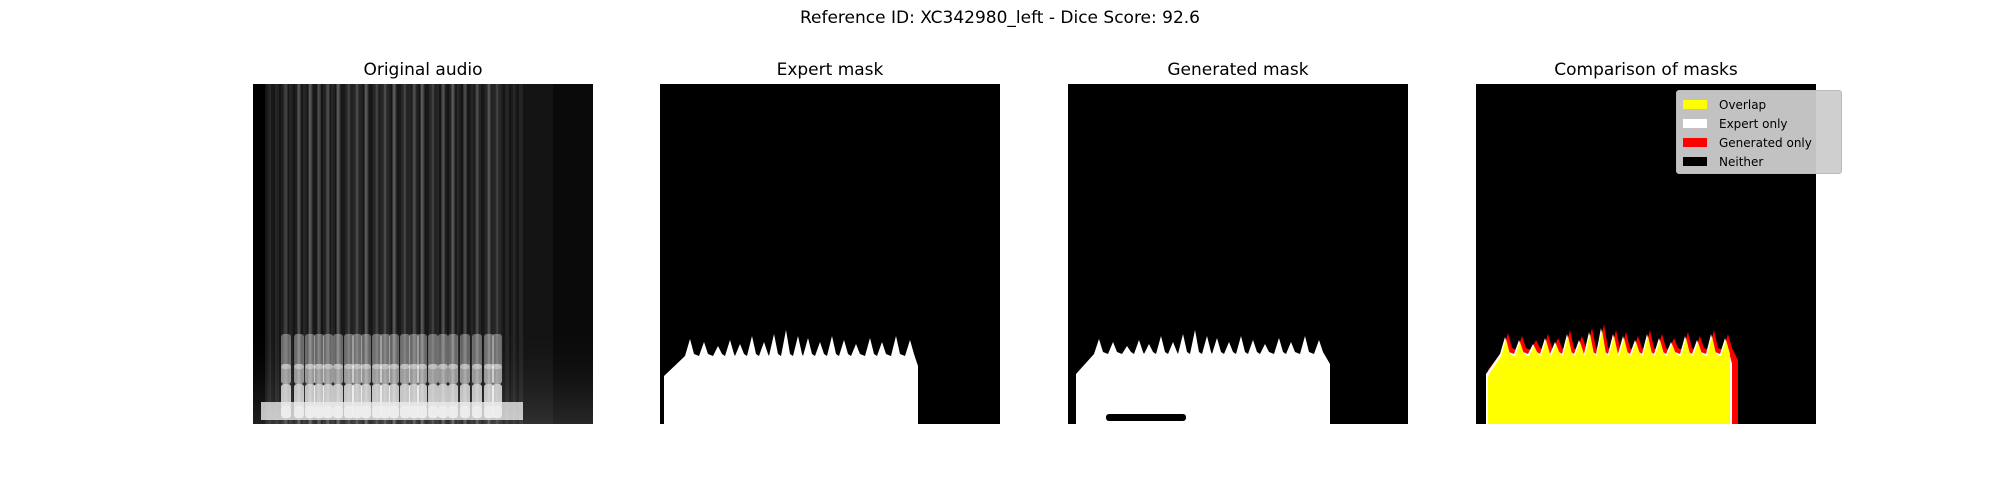 This screenshot has width=2000, height=500. What do you see at coordinates (1238, 70) in the screenshot?
I see `panel-title-generated-mask: Generated mask` at bounding box center [1238, 70].